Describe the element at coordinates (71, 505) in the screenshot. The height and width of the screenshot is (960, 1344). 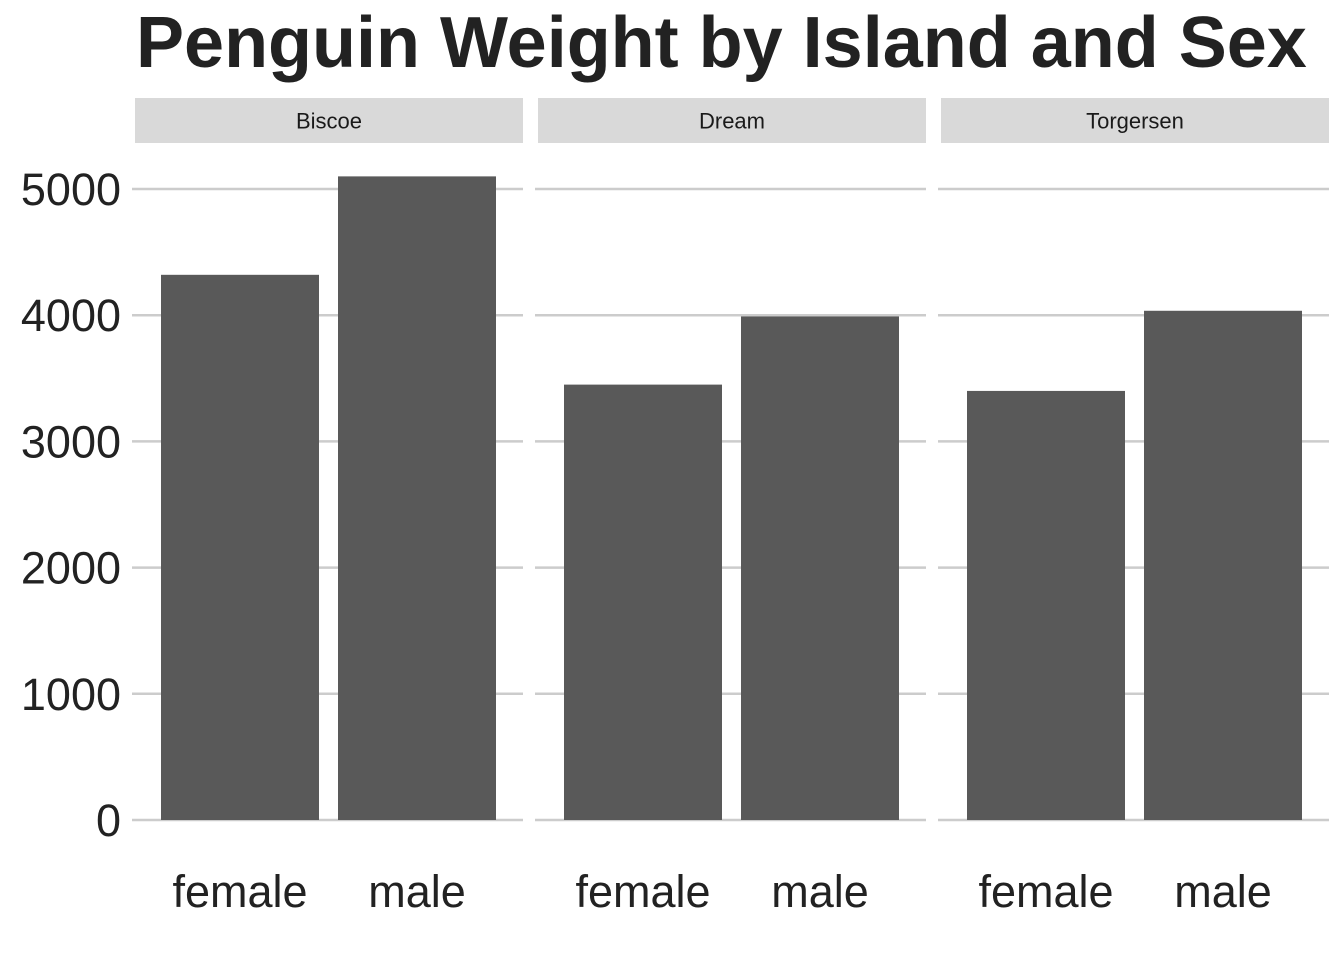
I see `y-axis: 0 1000 2000 3000 4000 5000` at that location.